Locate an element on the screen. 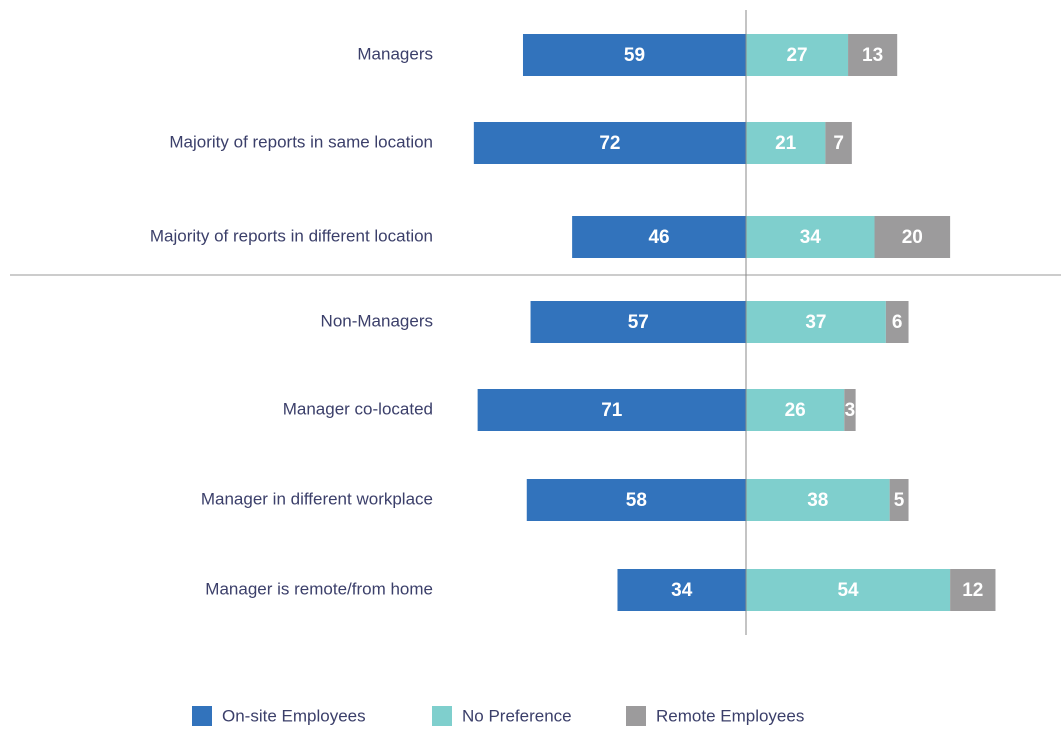  value-label: 20 is located at coordinates (912, 237).